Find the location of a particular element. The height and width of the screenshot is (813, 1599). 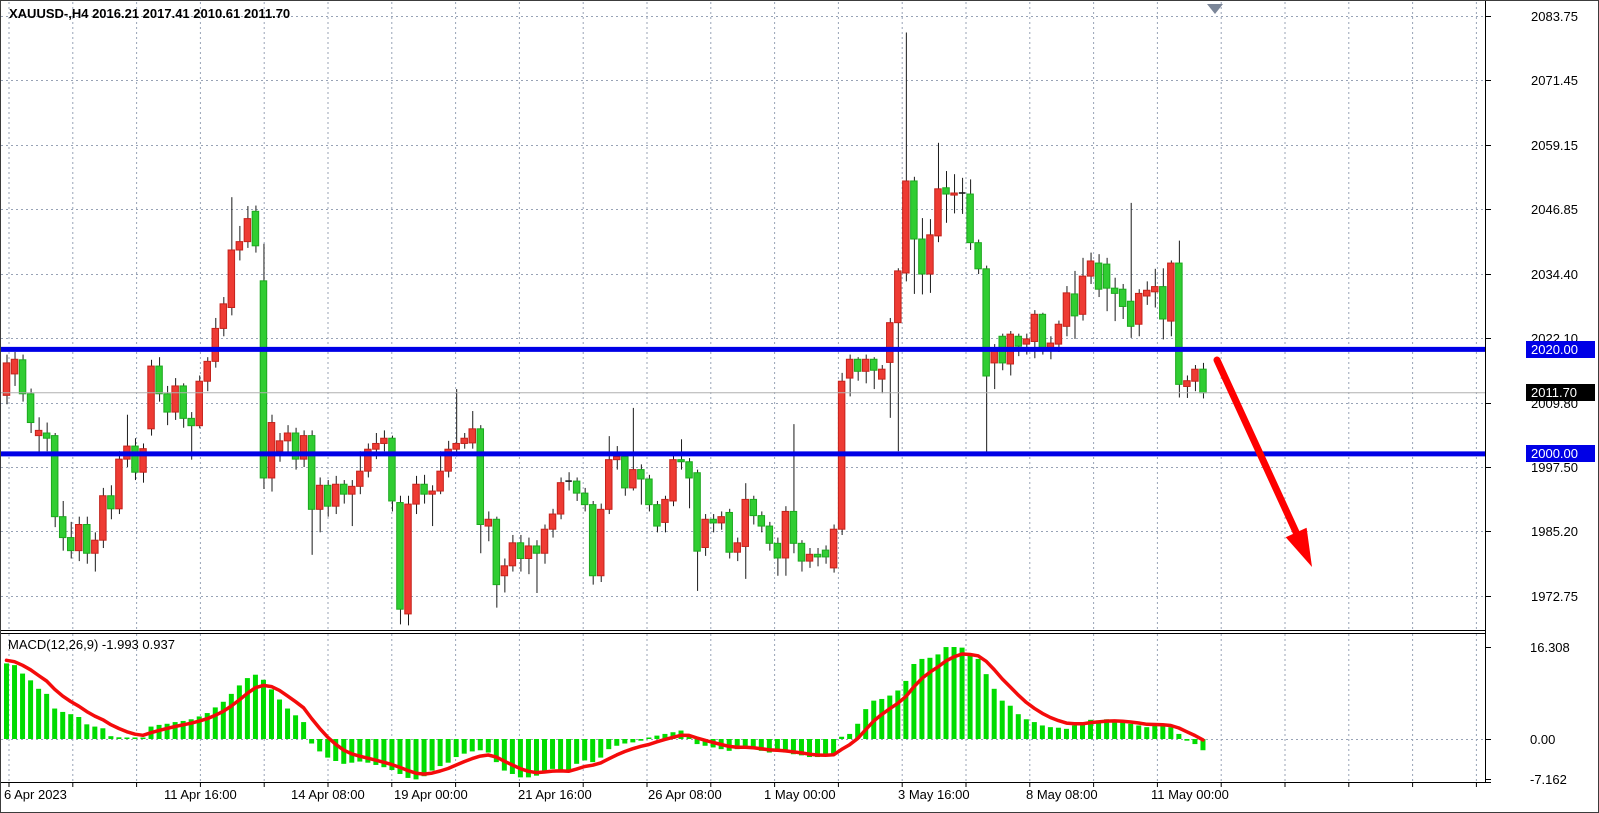

price-axis-label: 1997.50 is located at coordinates (1554, 467).